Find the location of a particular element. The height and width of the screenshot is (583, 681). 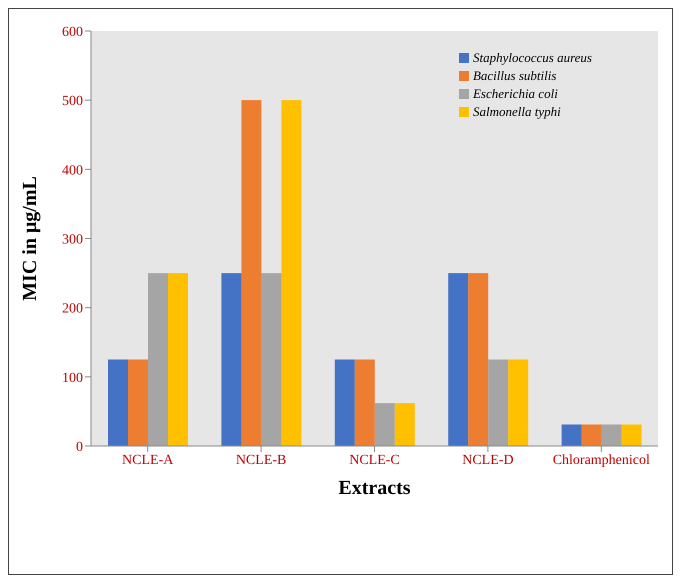

x-tick-label: NCLE-D is located at coordinates (488, 460).